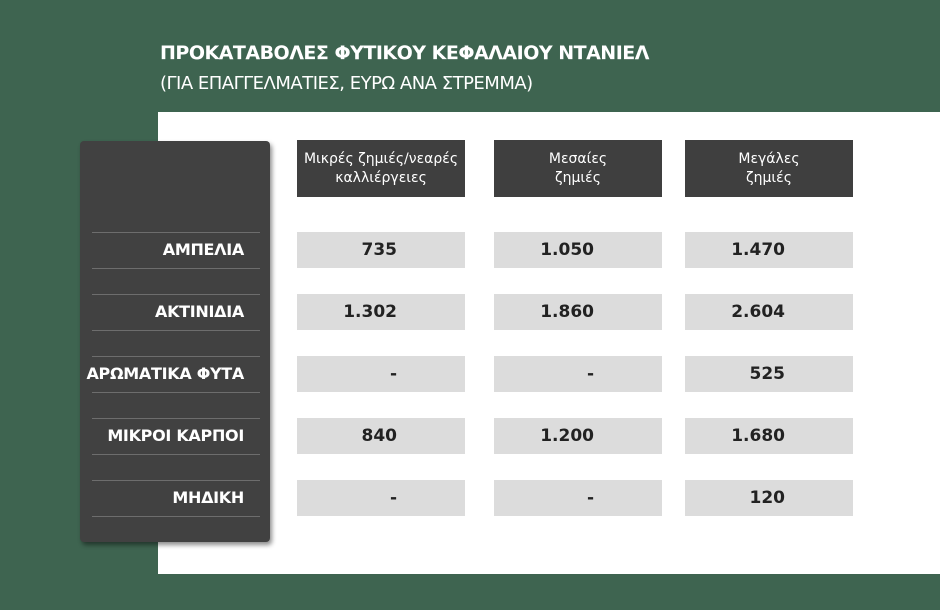  Describe the element at coordinates (578, 168) in the screenshot. I see `column-header: Μεσαίες ζημιές` at that location.